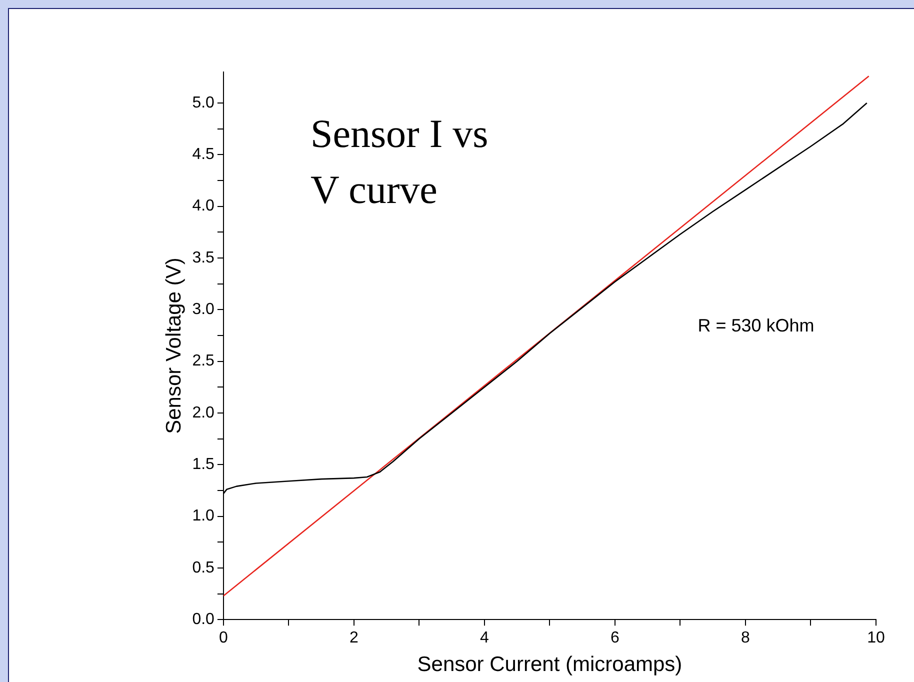  Describe the element at coordinates (203, 361) in the screenshot. I see `y-tick-label: 2.5` at that location.